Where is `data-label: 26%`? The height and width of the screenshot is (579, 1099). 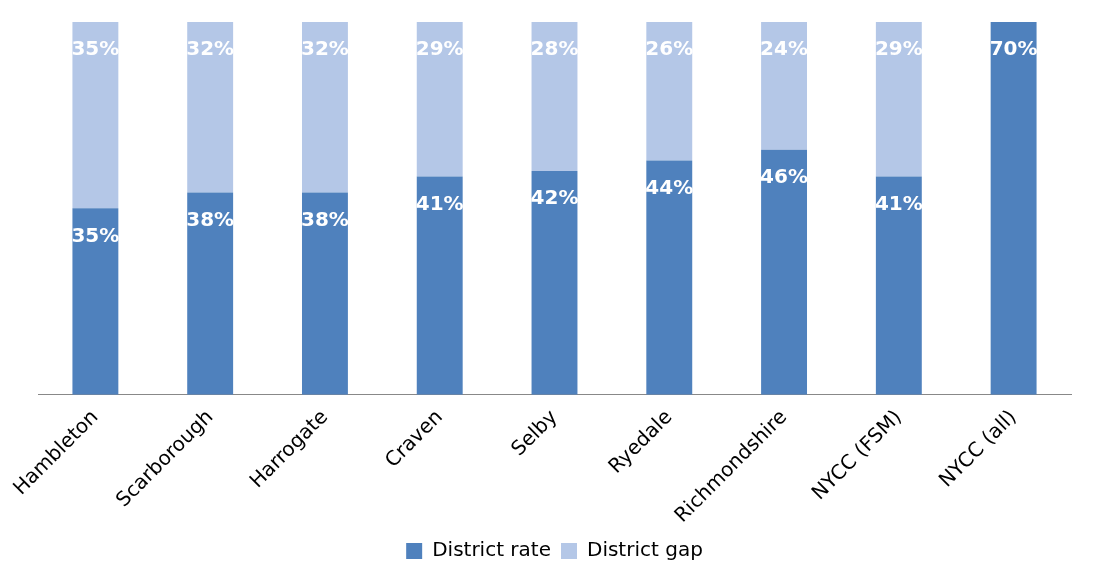 data-label: 26% is located at coordinates (669, 48).